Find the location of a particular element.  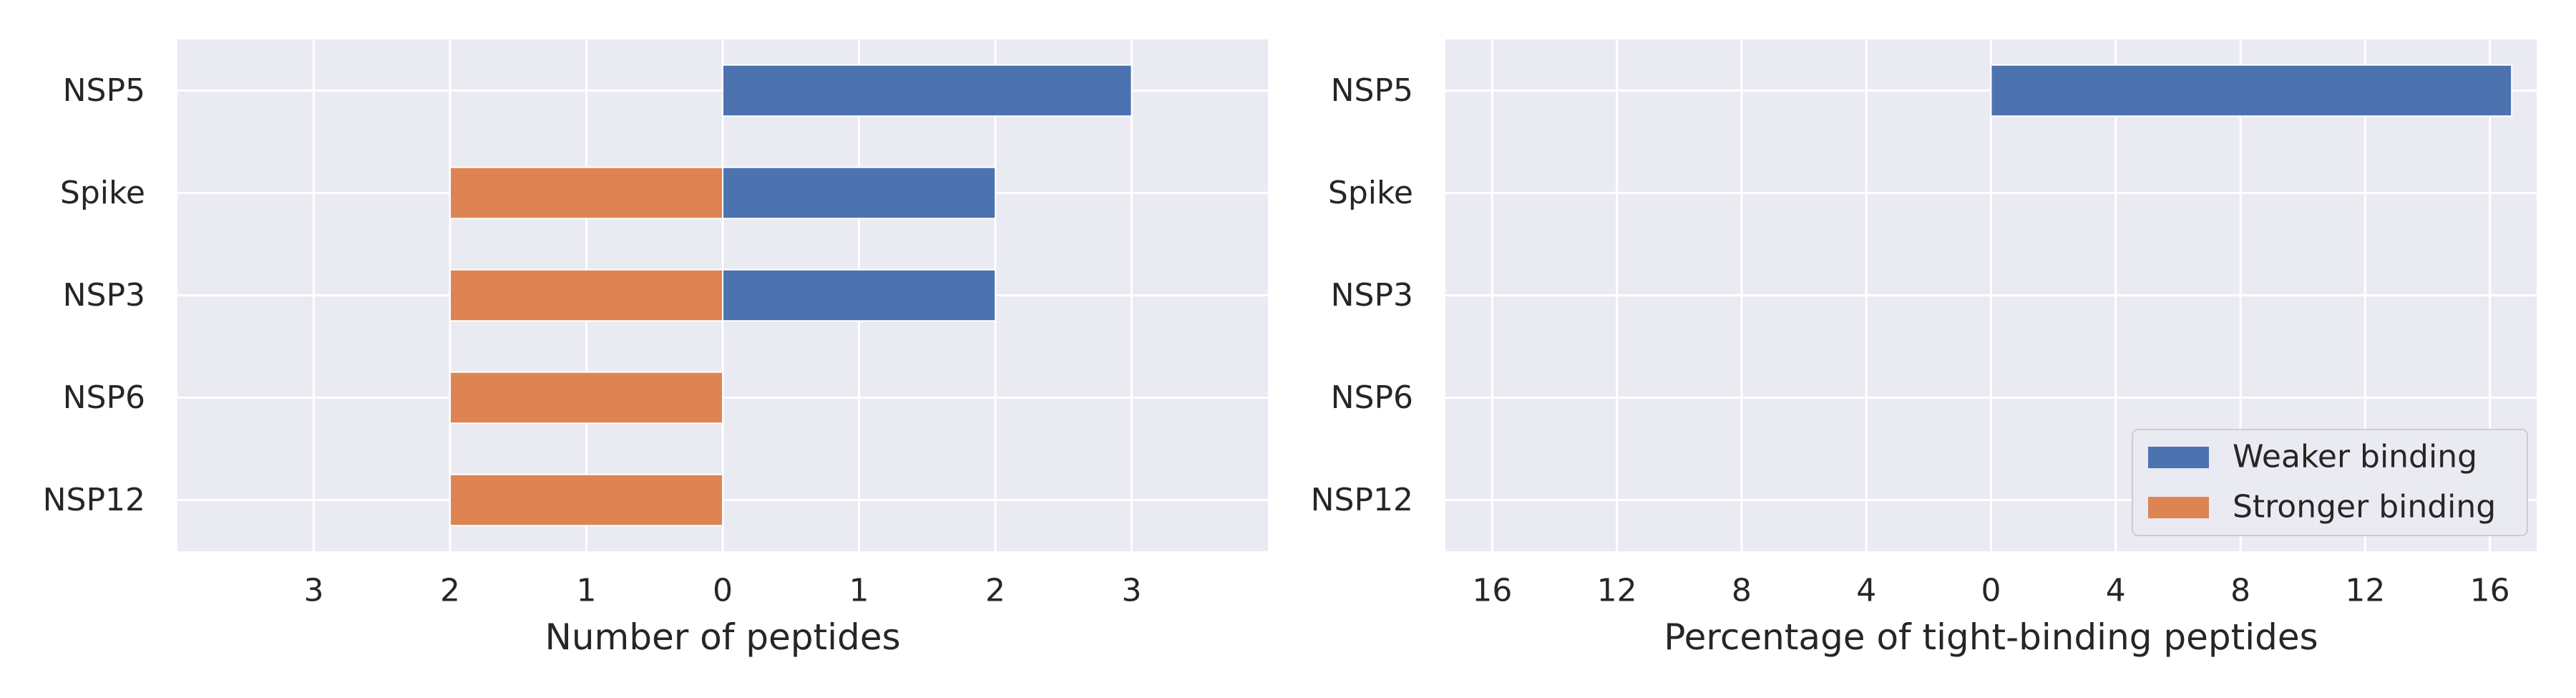

bar-stronger-nsp3 is located at coordinates (586, 295).